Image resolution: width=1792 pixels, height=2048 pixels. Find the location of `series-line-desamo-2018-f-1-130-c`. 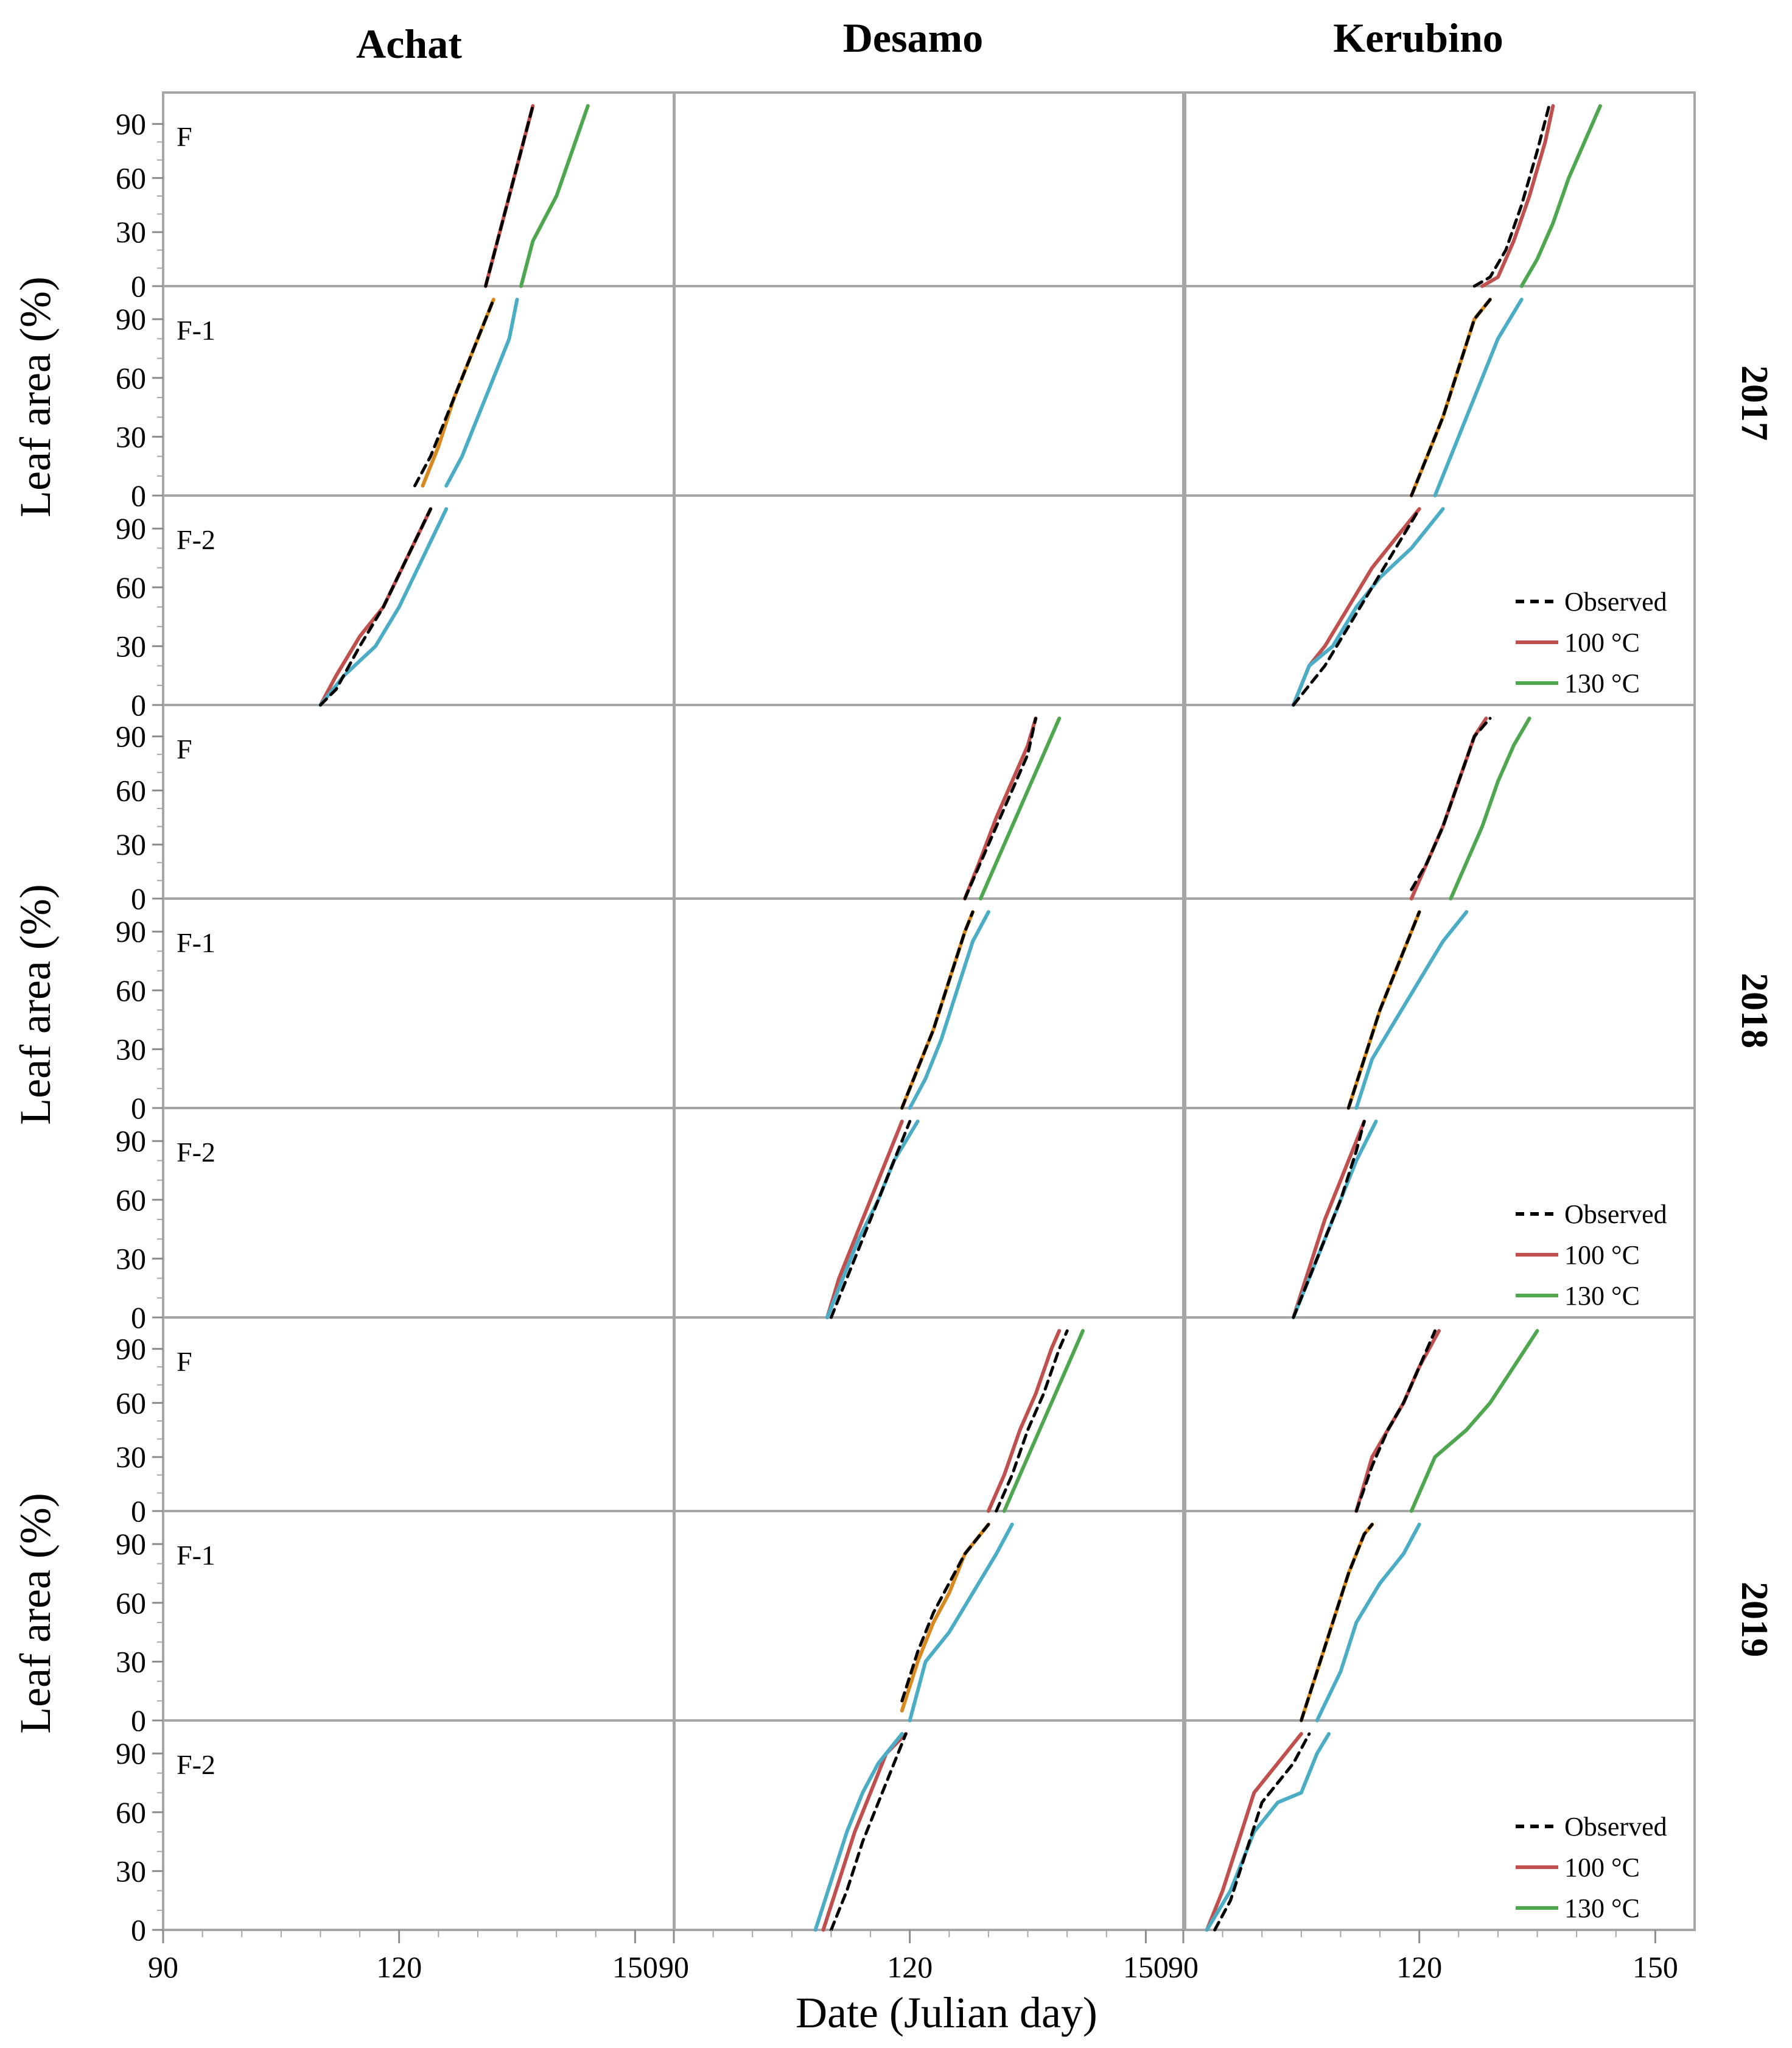

series-line-desamo-2018-f-1-130-c is located at coordinates (949, 1010).